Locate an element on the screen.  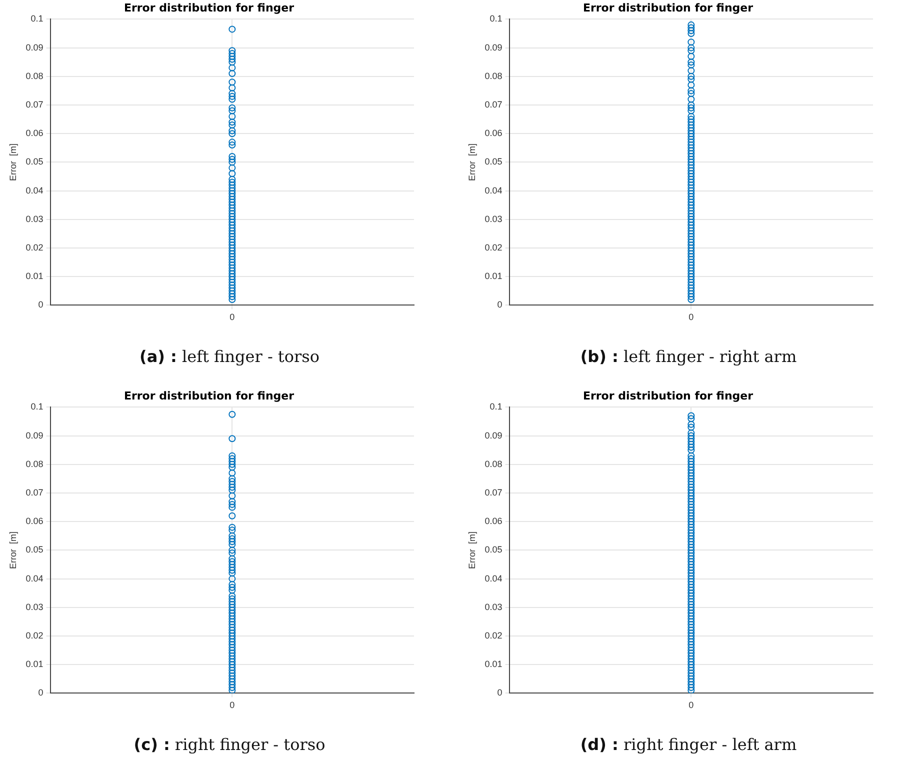
text: (a) : left finger - torso is located at coordinates (229, 357).